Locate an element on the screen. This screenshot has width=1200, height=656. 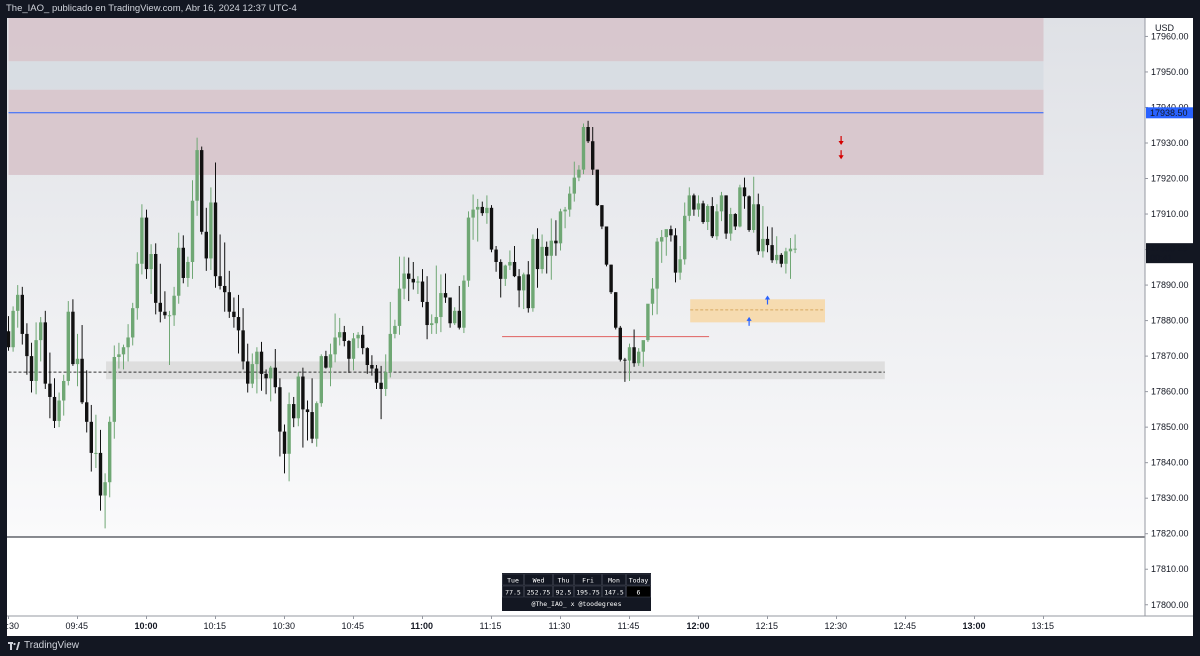
y-tick-label: 17920.00 is located at coordinates (1170, 179).